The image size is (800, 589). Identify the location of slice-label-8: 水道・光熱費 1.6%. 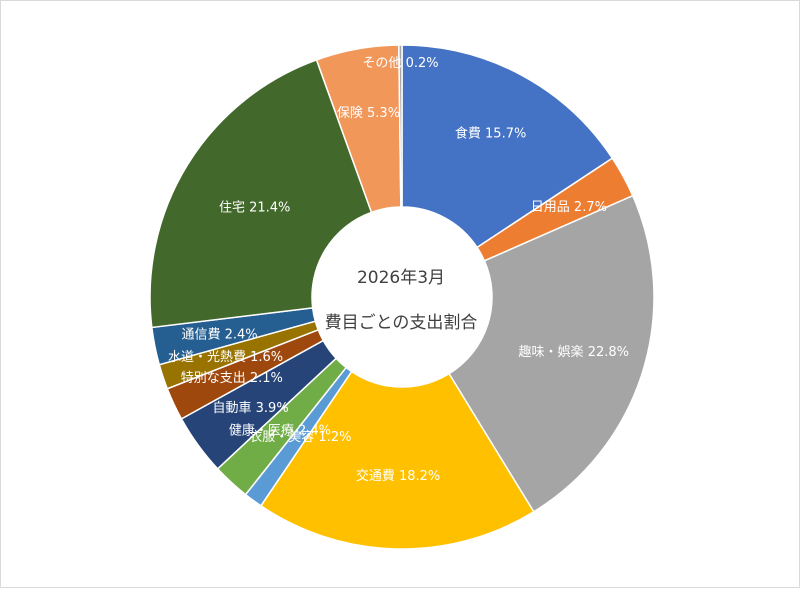
(225, 357).